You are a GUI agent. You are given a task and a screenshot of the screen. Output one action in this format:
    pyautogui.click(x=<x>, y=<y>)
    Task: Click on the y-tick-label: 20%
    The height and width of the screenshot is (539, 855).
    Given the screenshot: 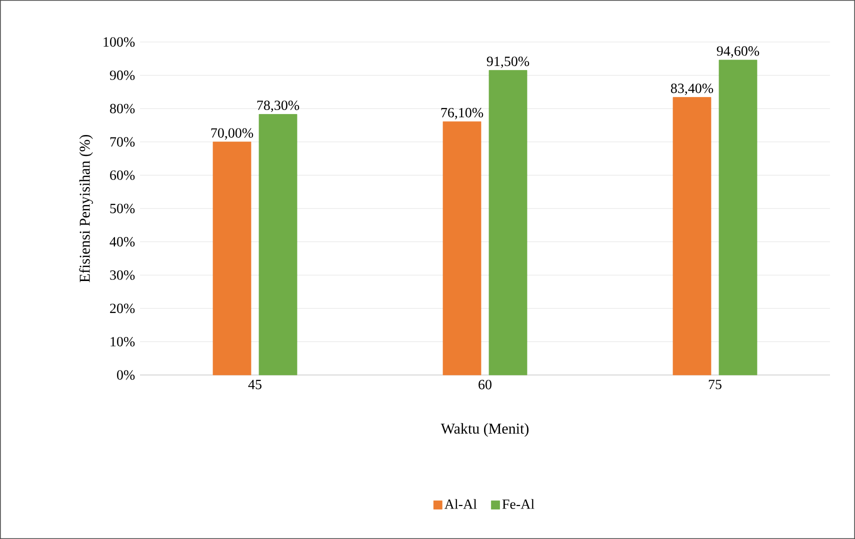 What is the action you would take?
    pyautogui.click(x=122, y=309)
    